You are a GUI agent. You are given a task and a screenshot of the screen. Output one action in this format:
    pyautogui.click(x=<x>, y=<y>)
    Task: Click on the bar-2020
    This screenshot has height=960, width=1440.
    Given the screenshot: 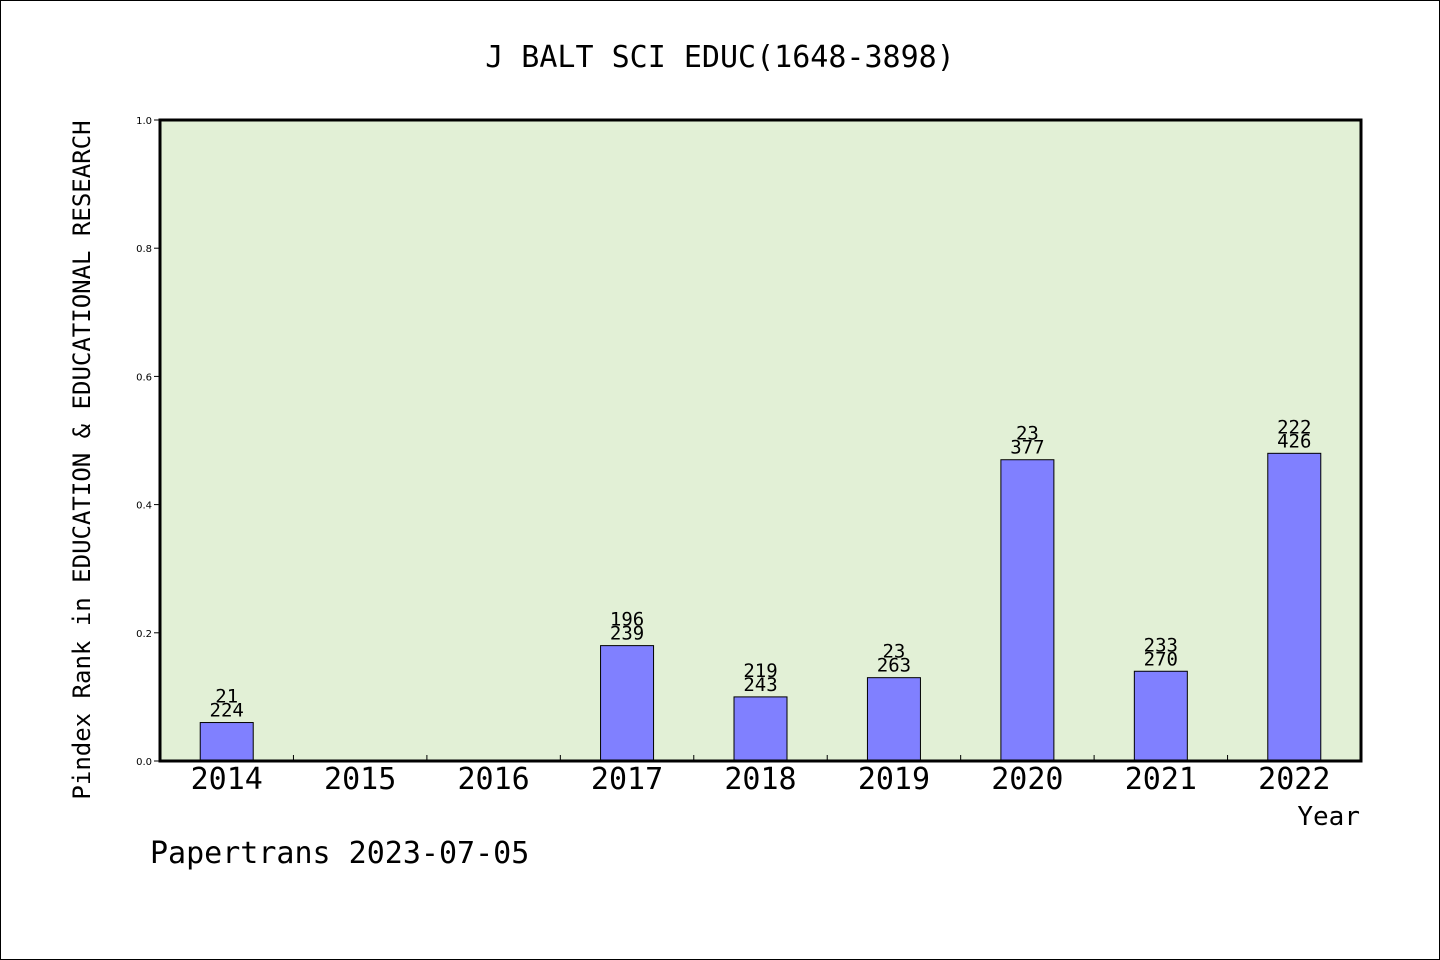 What is the action you would take?
    pyautogui.click(x=1027, y=610)
    